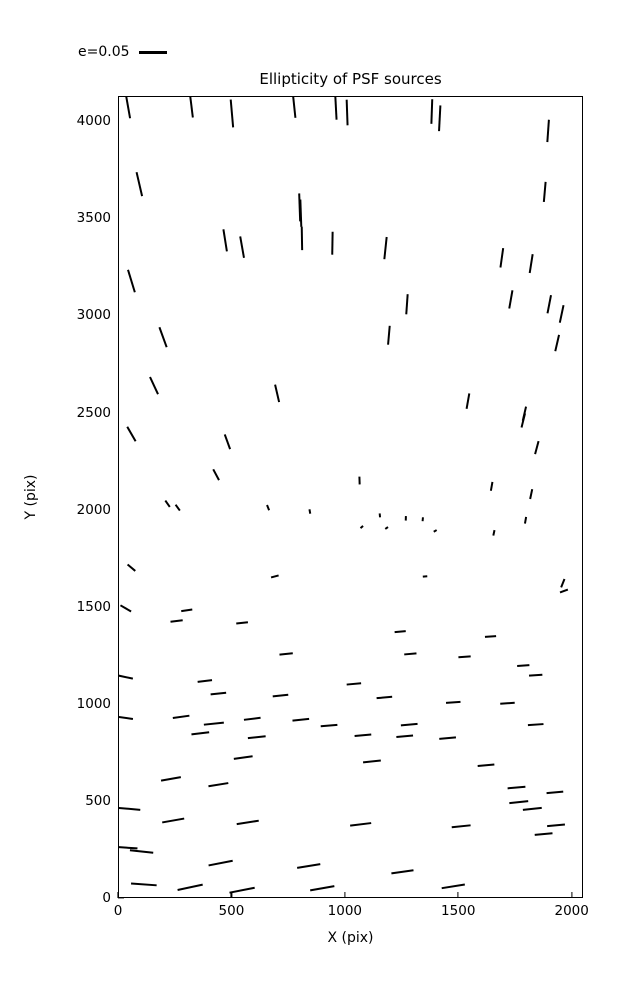  What do you see at coordinates (121, 898) in the screenshot?
I see `y-tick-mark` at bounding box center [121, 898].